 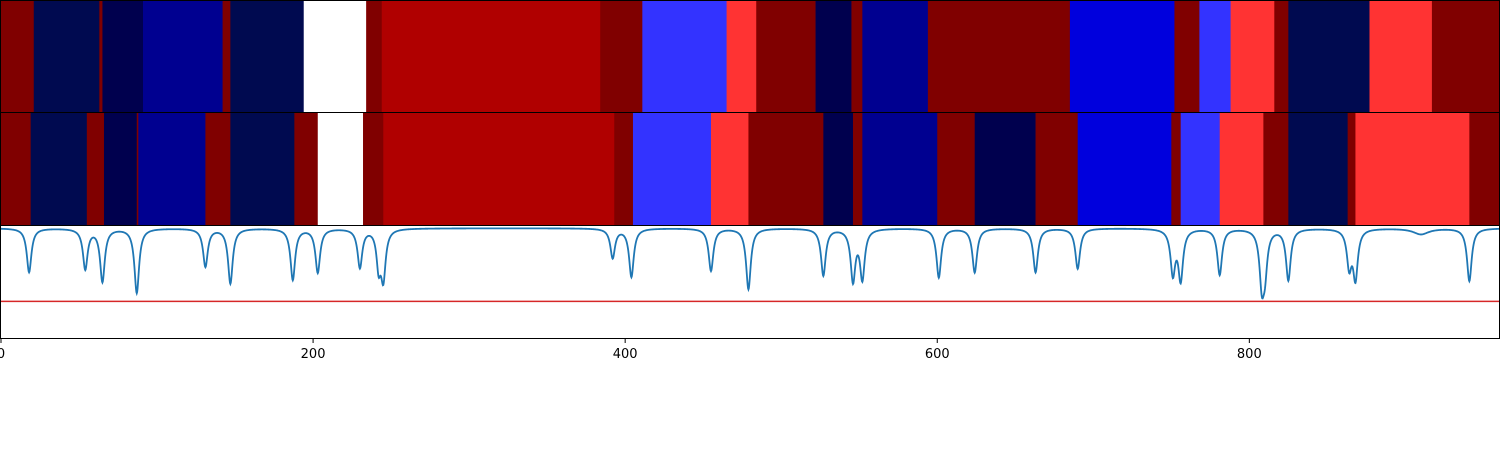 What do you see at coordinates (2, 354) in the screenshot?
I see `x-tick-label-0: 0` at bounding box center [2, 354].